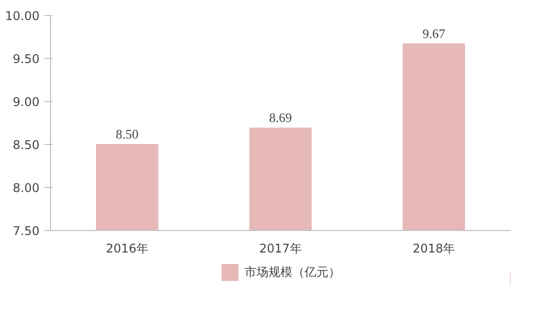  Describe the element at coordinates (22, 16) in the screenshot. I see `y-tick-label: 10.00` at that location.